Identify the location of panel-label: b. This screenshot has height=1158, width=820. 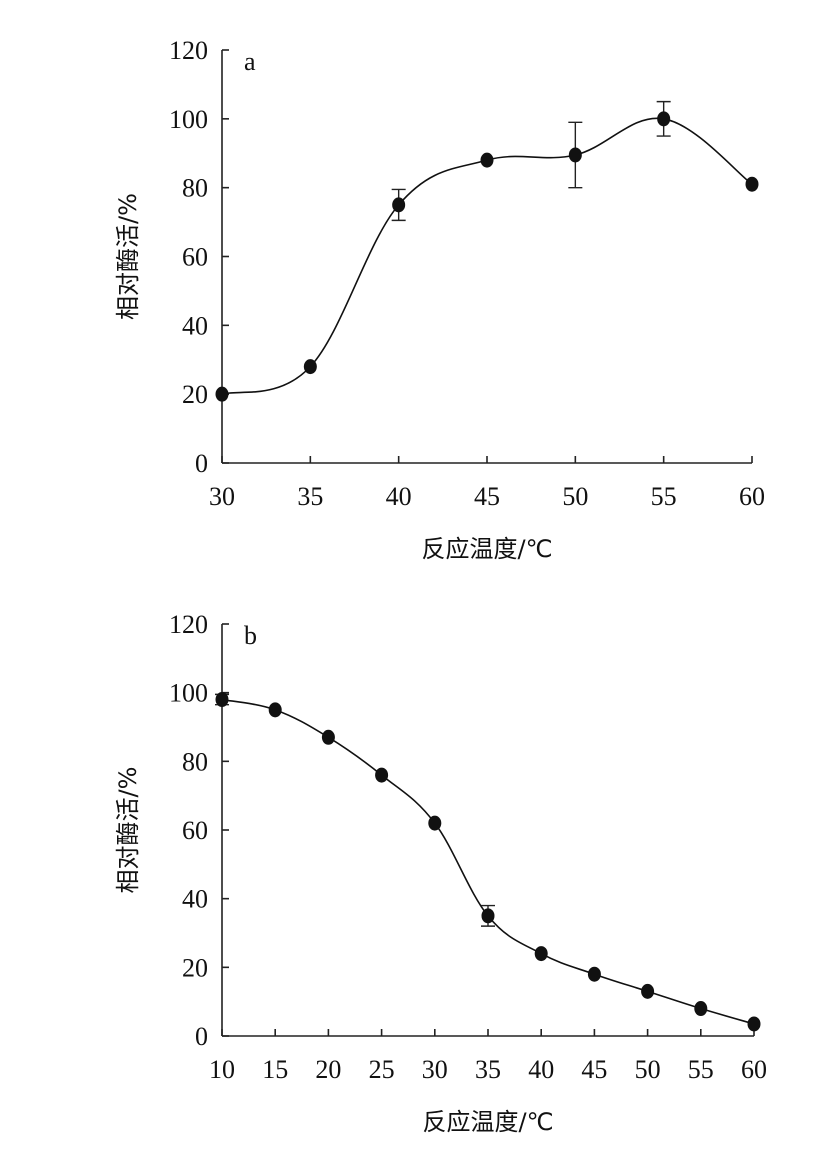
(250, 635).